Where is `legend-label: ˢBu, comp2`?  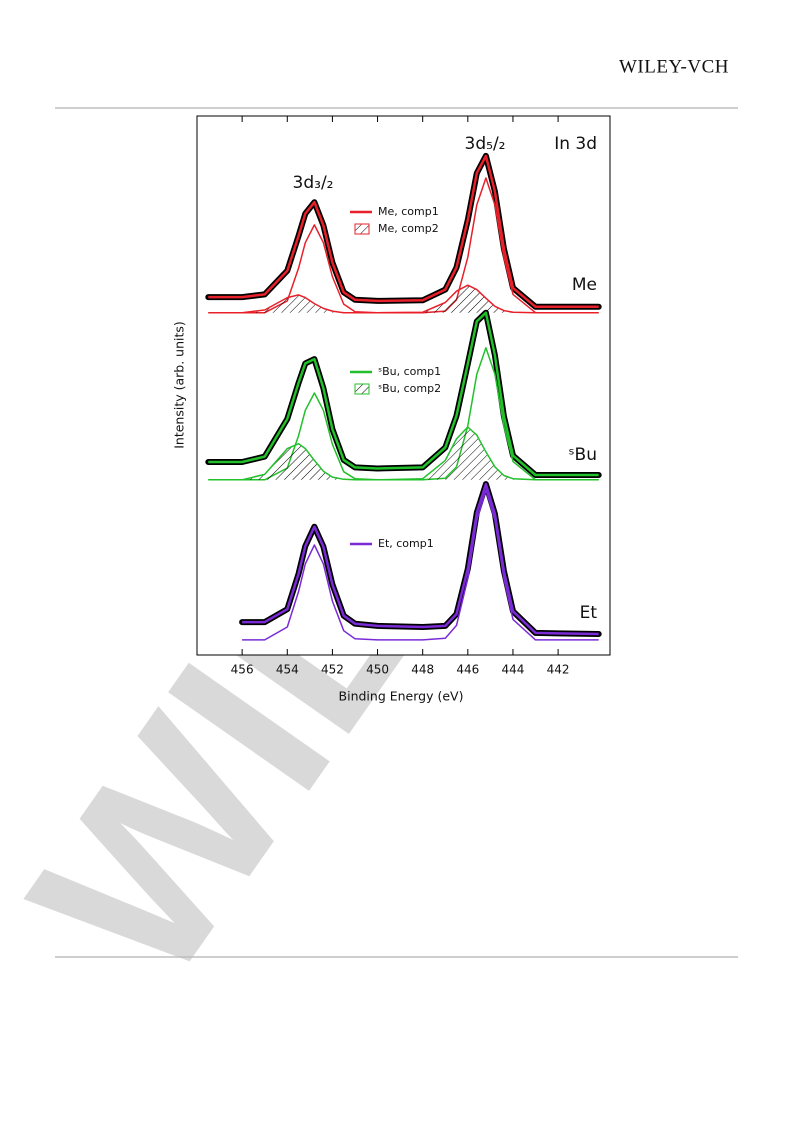 legend-label: ˢBu, comp2 is located at coordinates (409, 388).